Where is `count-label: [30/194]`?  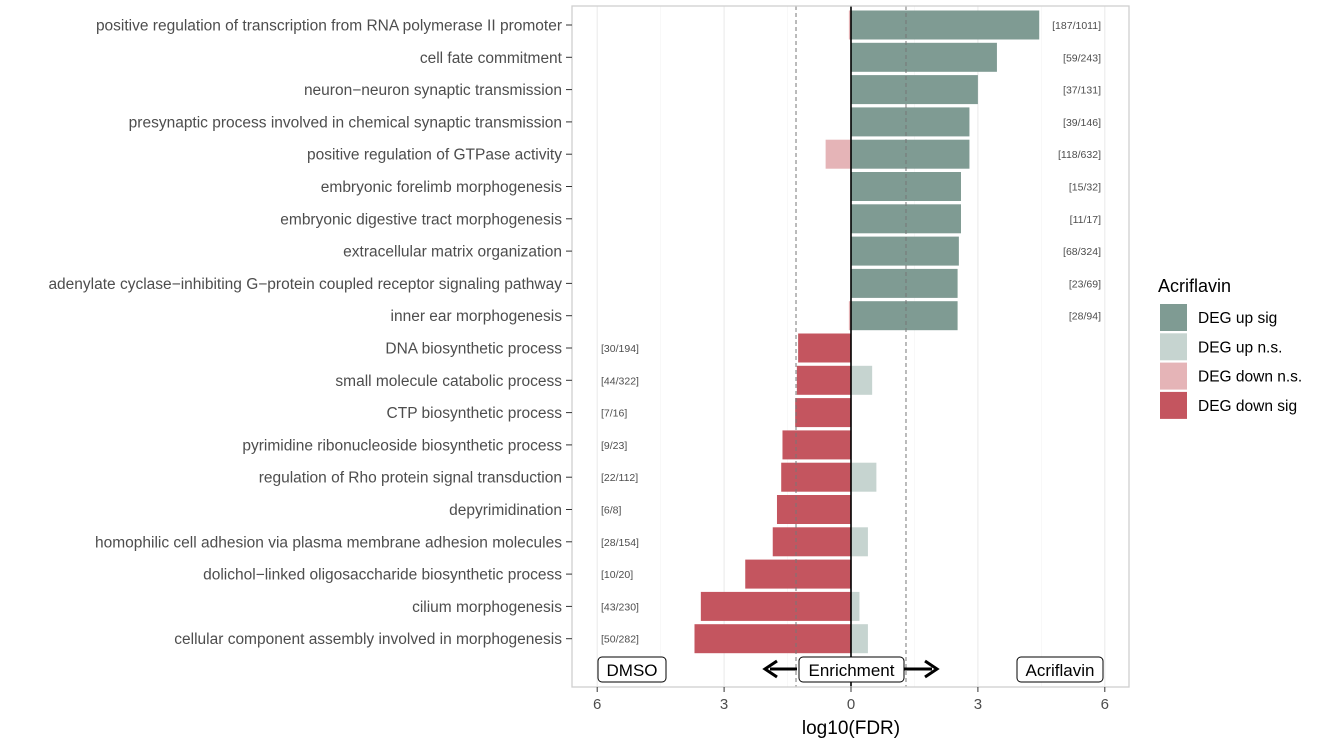
count-label: [30/194] is located at coordinates (620, 349).